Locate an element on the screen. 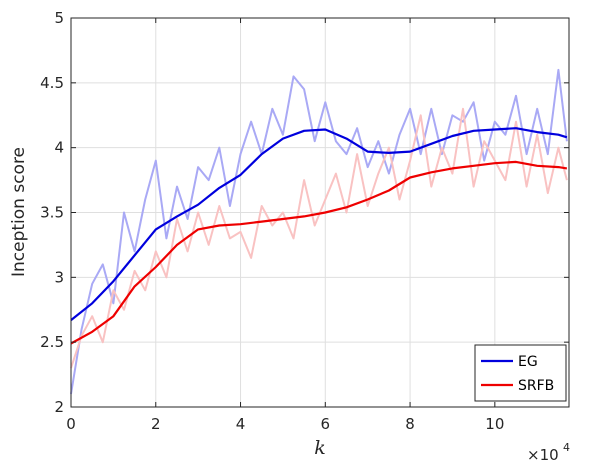  x-axis-multiplier: ×10 is located at coordinates (543, 455).